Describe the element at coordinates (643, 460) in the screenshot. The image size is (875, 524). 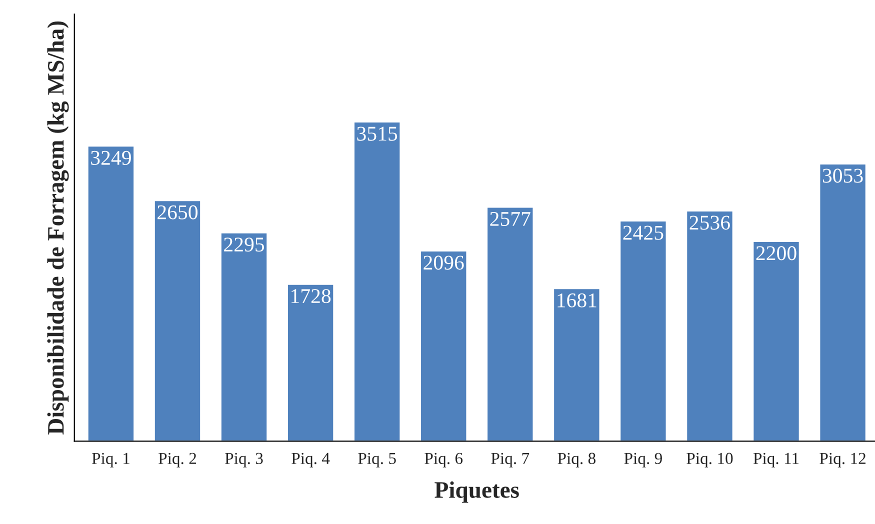
I see `x-tick-label: Piq. 9` at that location.